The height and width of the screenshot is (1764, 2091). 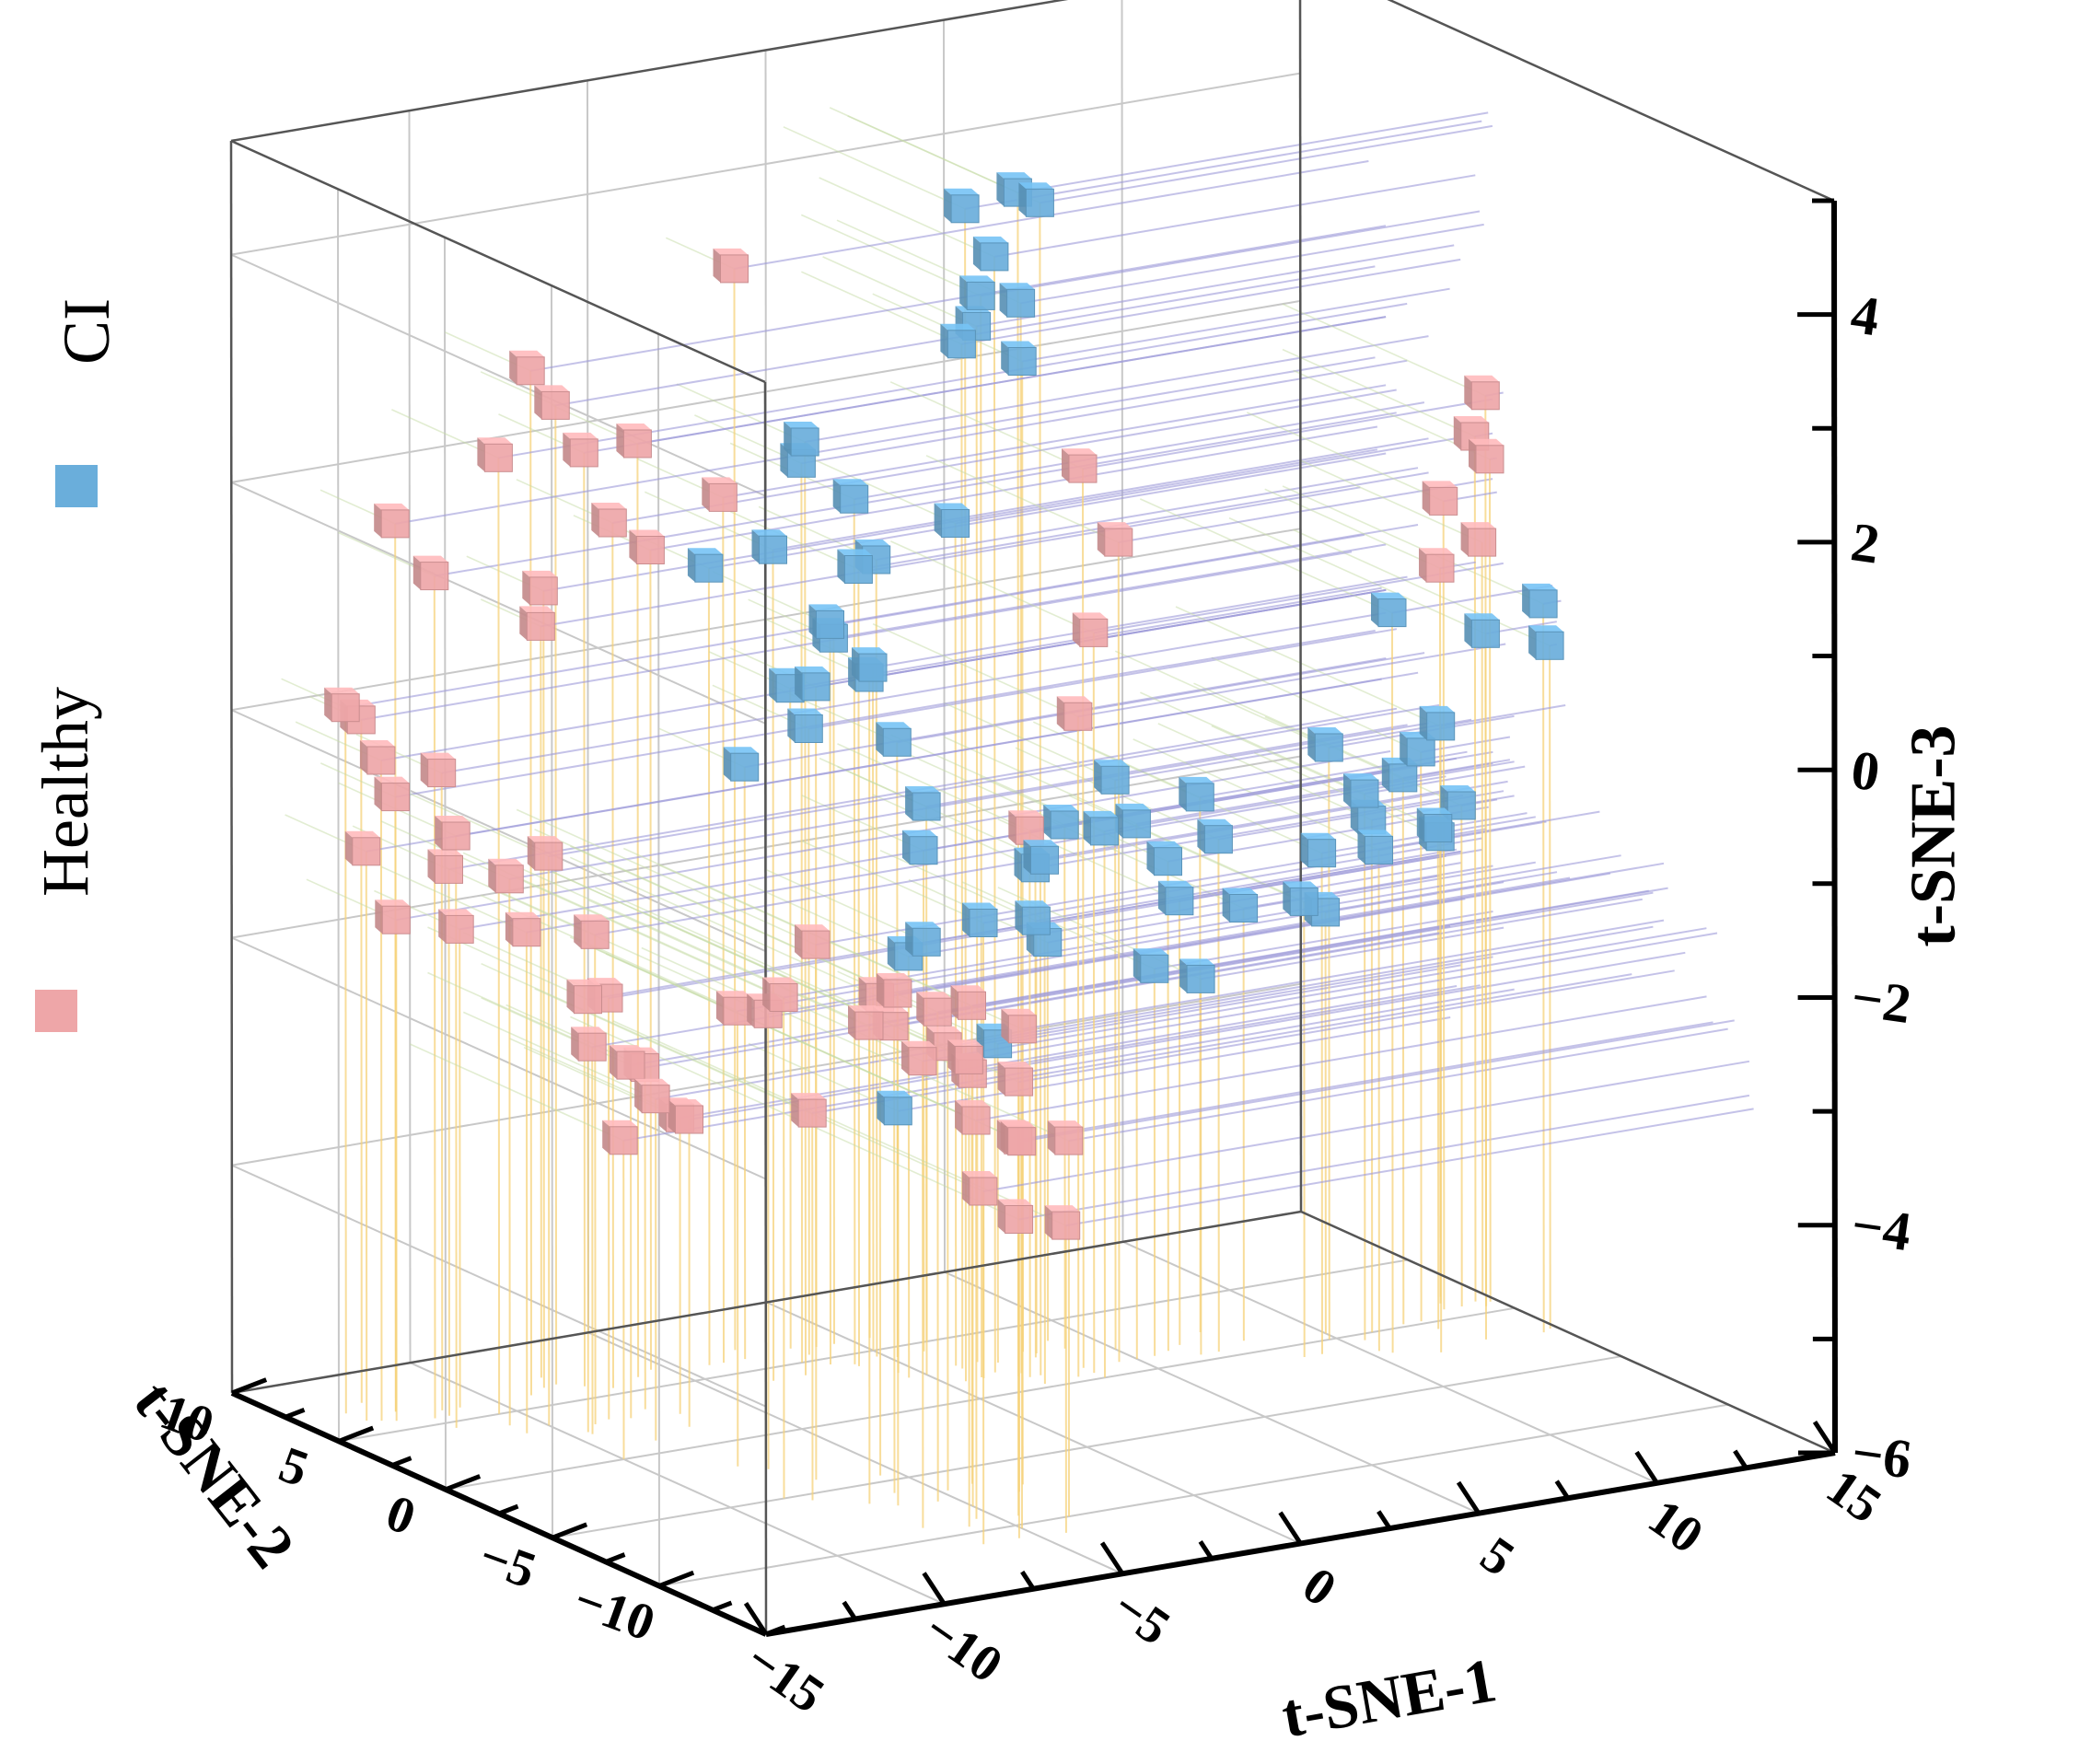 What do you see at coordinates (855, 1453) in the screenshot?
I see `floor-grid-line` at bounding box center [855, 1453].